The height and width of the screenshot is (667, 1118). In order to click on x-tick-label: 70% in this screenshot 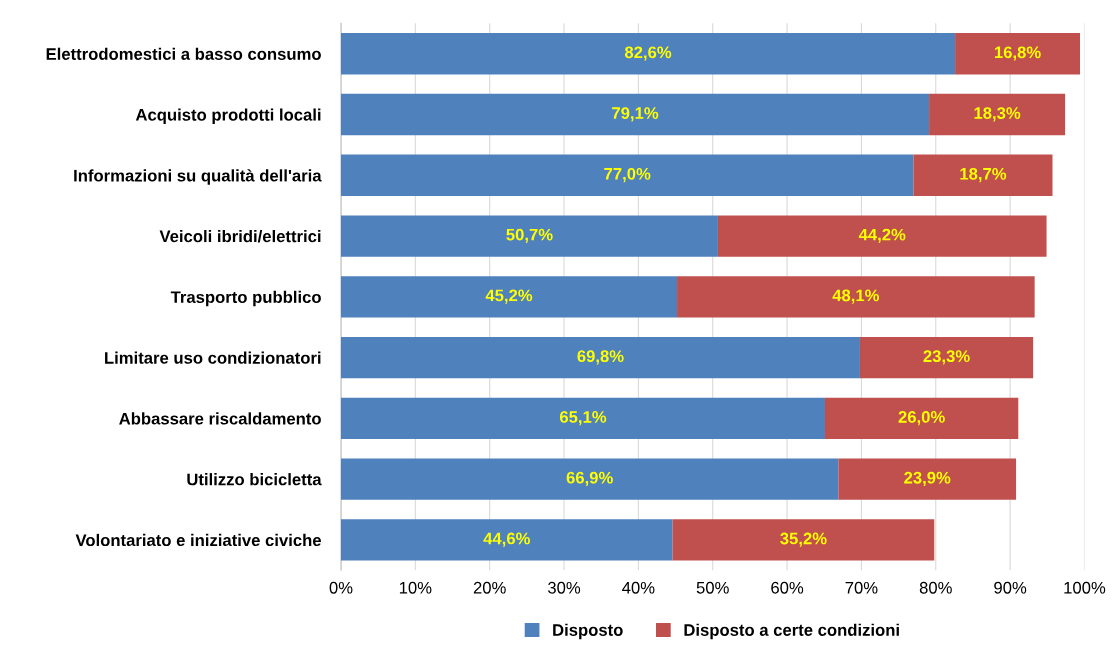, I will do `click(861, 587)`.